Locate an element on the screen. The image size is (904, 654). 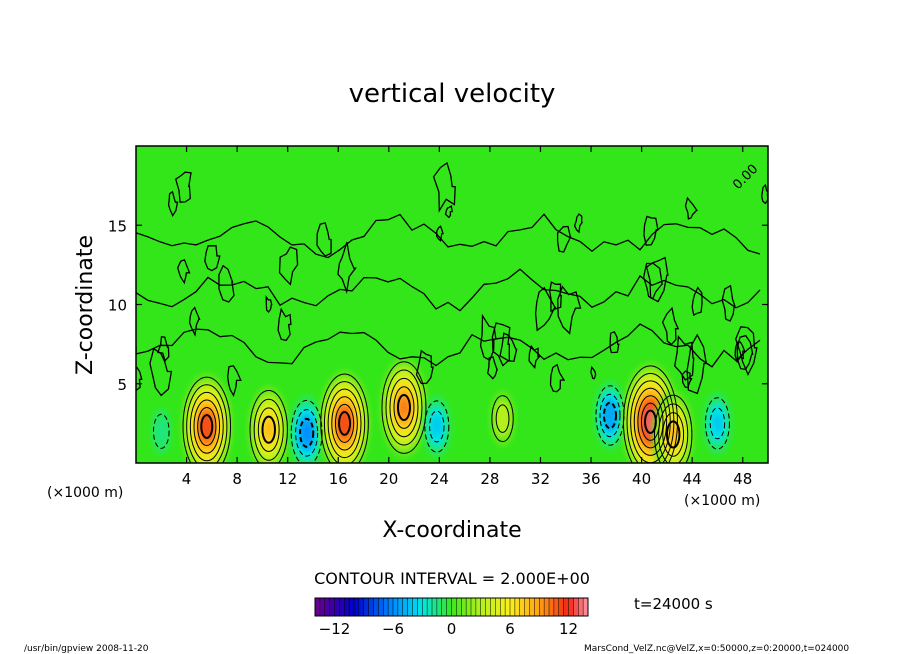
x-tick-label: 16 is located at coordinates (338, 479).